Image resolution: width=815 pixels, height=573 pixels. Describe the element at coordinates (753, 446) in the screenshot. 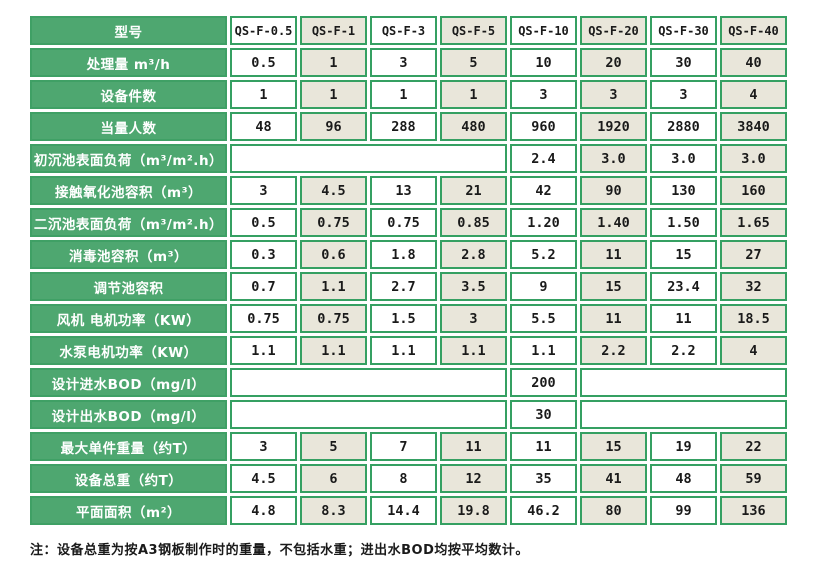

I see `value-cell: 22` at that location.